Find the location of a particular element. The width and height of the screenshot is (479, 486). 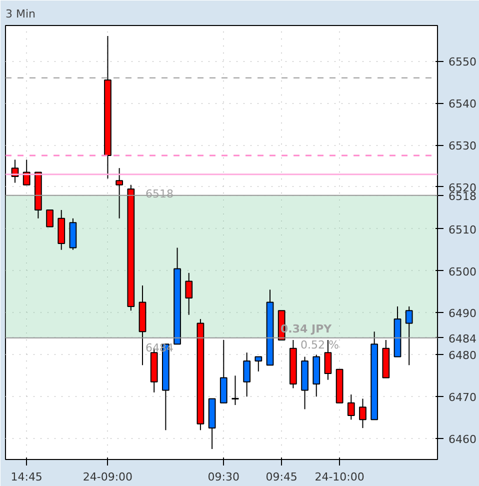

y-tick-label: 6540 is located at coordinates (462, 104).